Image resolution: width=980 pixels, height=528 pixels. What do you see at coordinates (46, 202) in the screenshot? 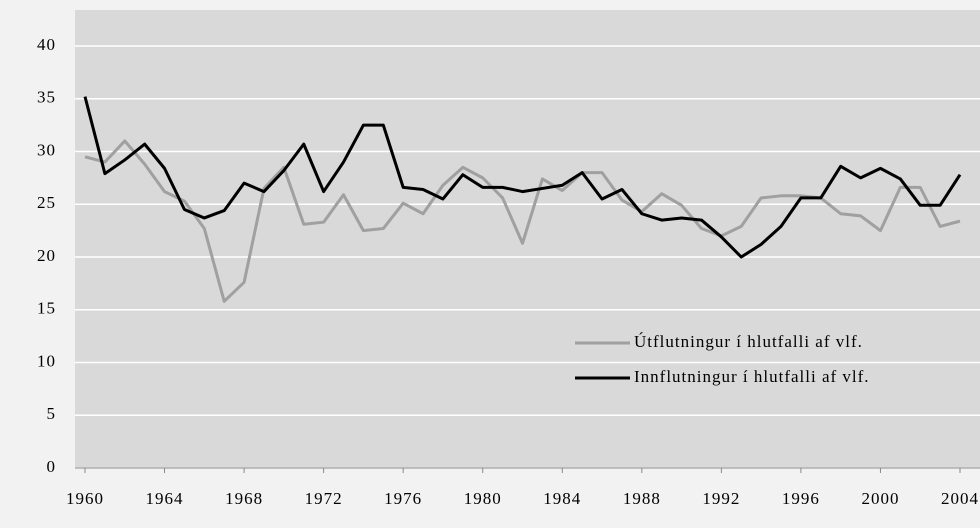
I see `y-tick-label: 25` at bounding box center [46, 202].